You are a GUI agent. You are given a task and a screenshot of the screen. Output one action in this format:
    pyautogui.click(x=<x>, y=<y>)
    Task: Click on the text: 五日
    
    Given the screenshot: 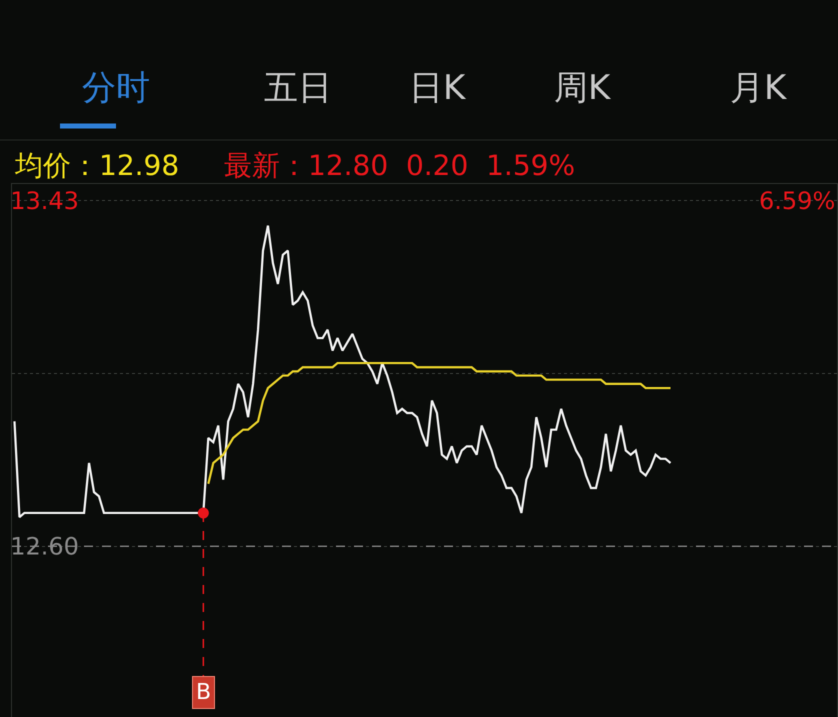 What is the action you would take?
    pyautogui.click(x=298, y=88)
    